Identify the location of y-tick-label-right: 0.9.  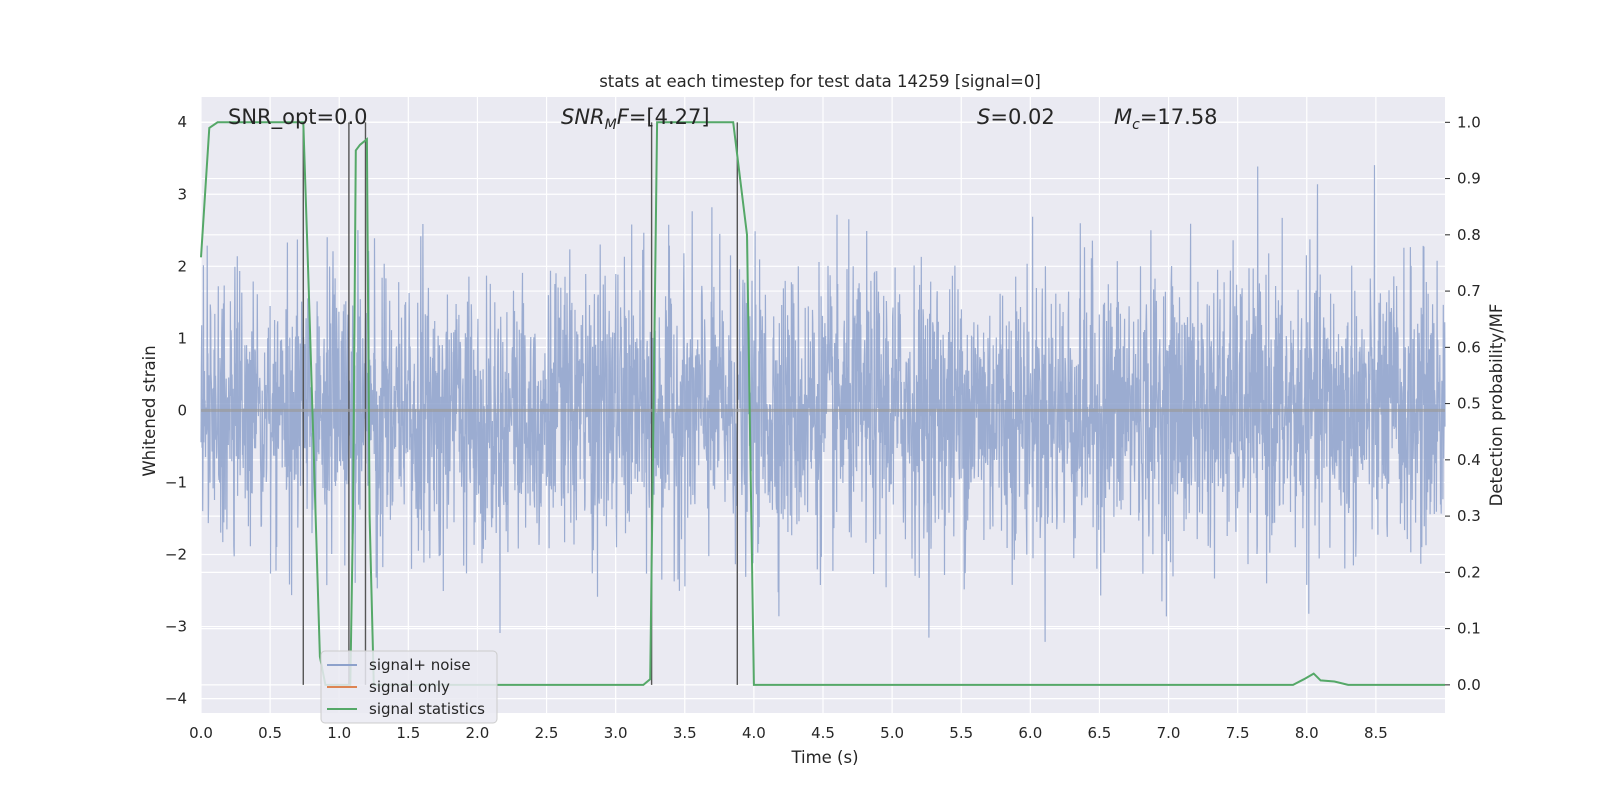
(1469, 179).